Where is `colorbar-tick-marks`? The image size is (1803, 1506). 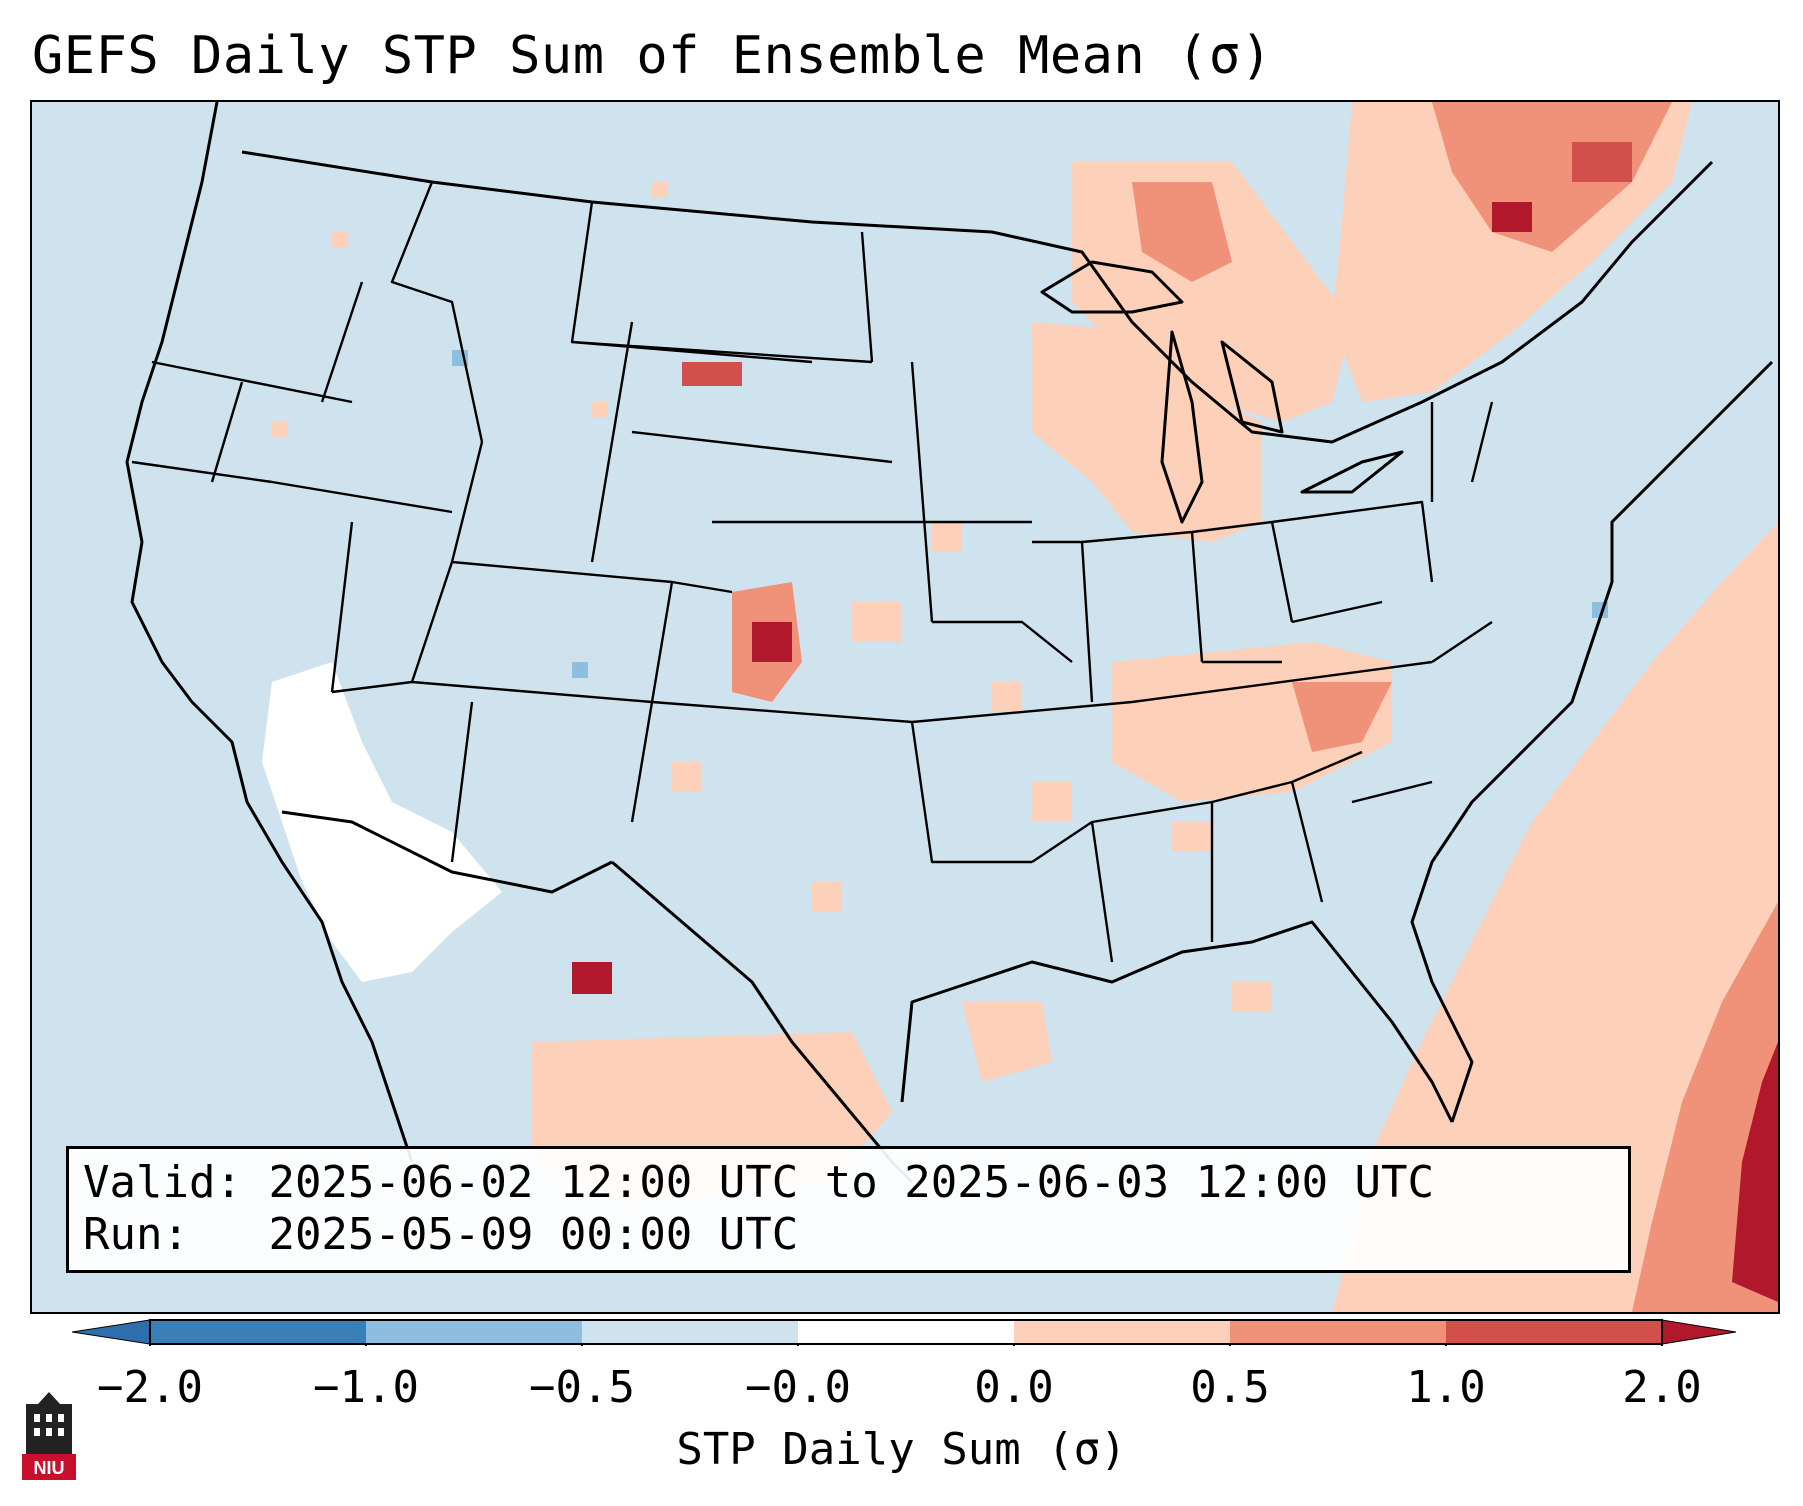
colorbar-tick-marks is located at coordinates (906, 1345).